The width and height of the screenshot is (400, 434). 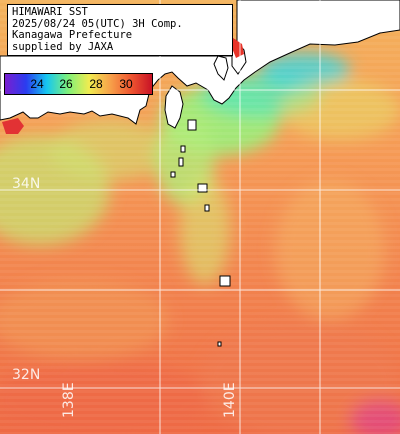 I want to click on island-niijima, so click(x=181, y=162).